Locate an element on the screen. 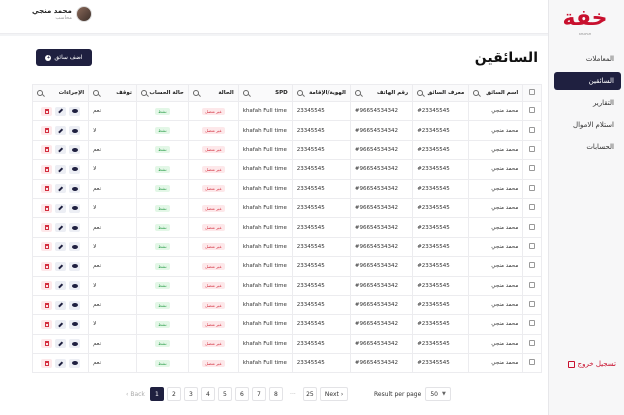  rows-per-page-select: 50 ▼ is located at coordinates (438, 394).